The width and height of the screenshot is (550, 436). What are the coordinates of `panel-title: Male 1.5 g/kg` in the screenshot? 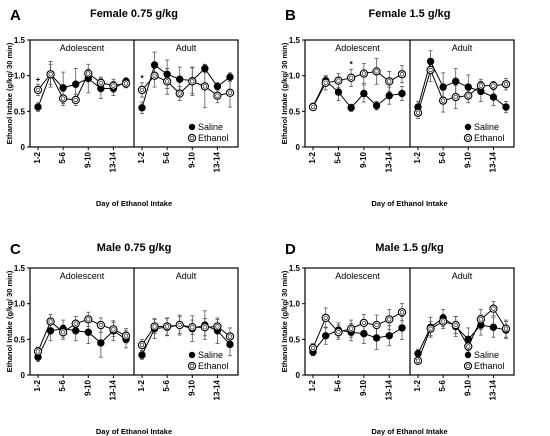 It's located at (409, 248).